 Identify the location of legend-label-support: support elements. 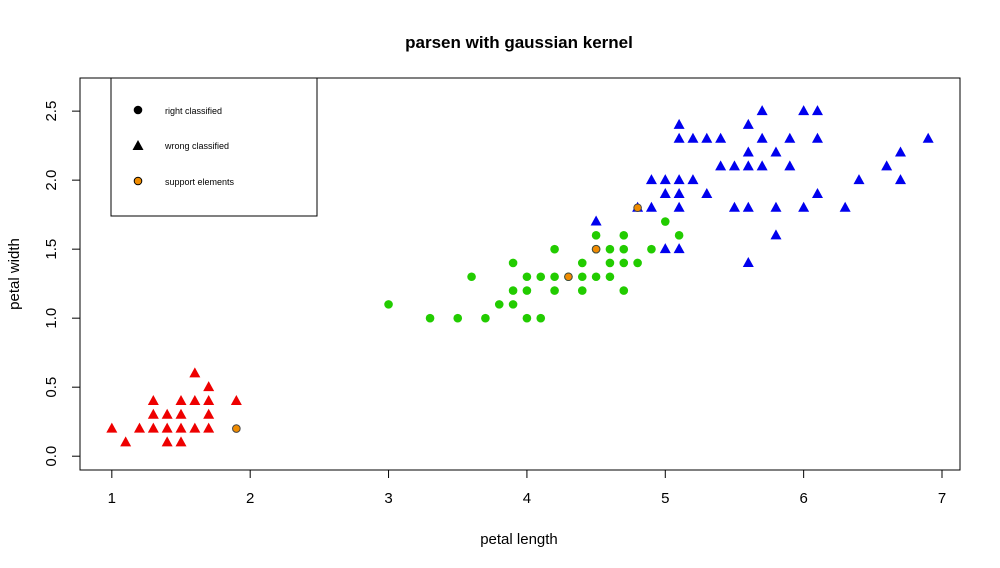
(200, 182).